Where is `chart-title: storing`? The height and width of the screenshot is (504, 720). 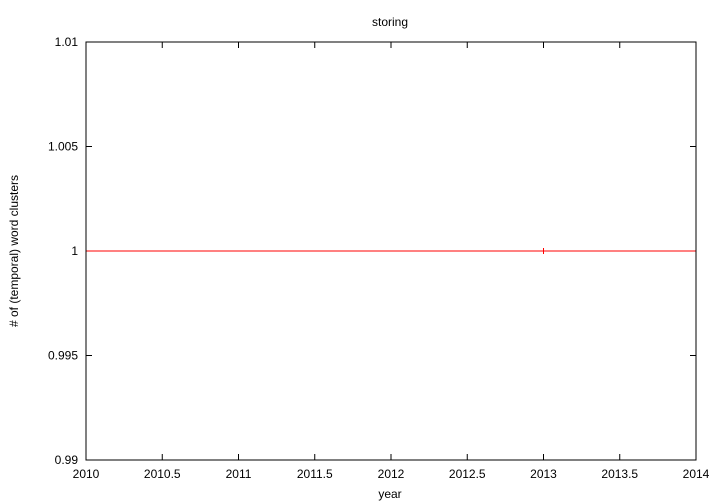
chart-title: storing is located at coordinates (390, 22).